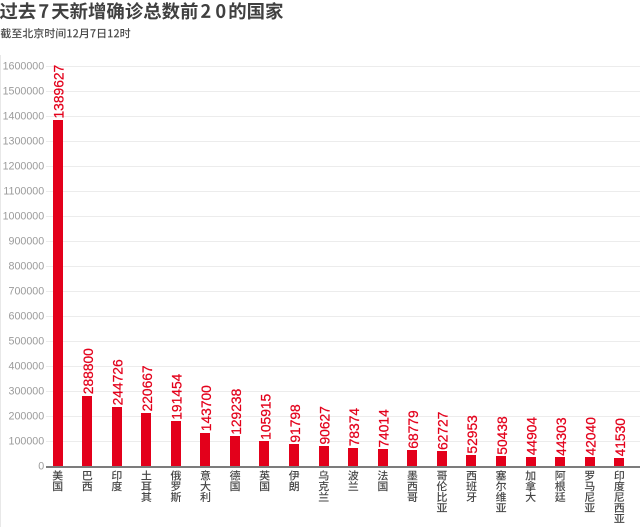 This screenshot has height=527, width=640. I want to click on svg-text: 44904, so click(531, 436).